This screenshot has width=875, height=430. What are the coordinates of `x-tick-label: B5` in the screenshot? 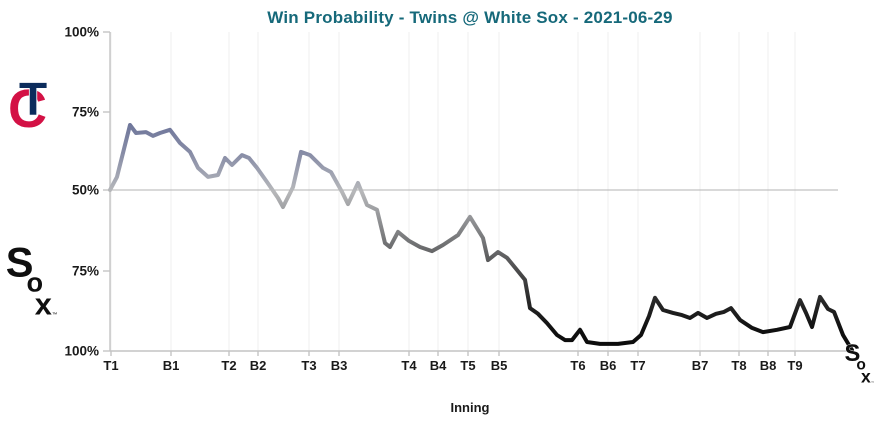 It's located at (499, 365).